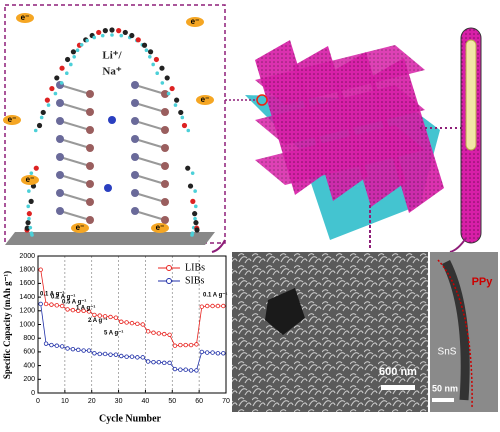 Image resolution: width=500 pixels, height=432 pixels. Describe the element at coordinates (112, 56) in the screenshot. I see `ion-label: Li⁺/` at that location.